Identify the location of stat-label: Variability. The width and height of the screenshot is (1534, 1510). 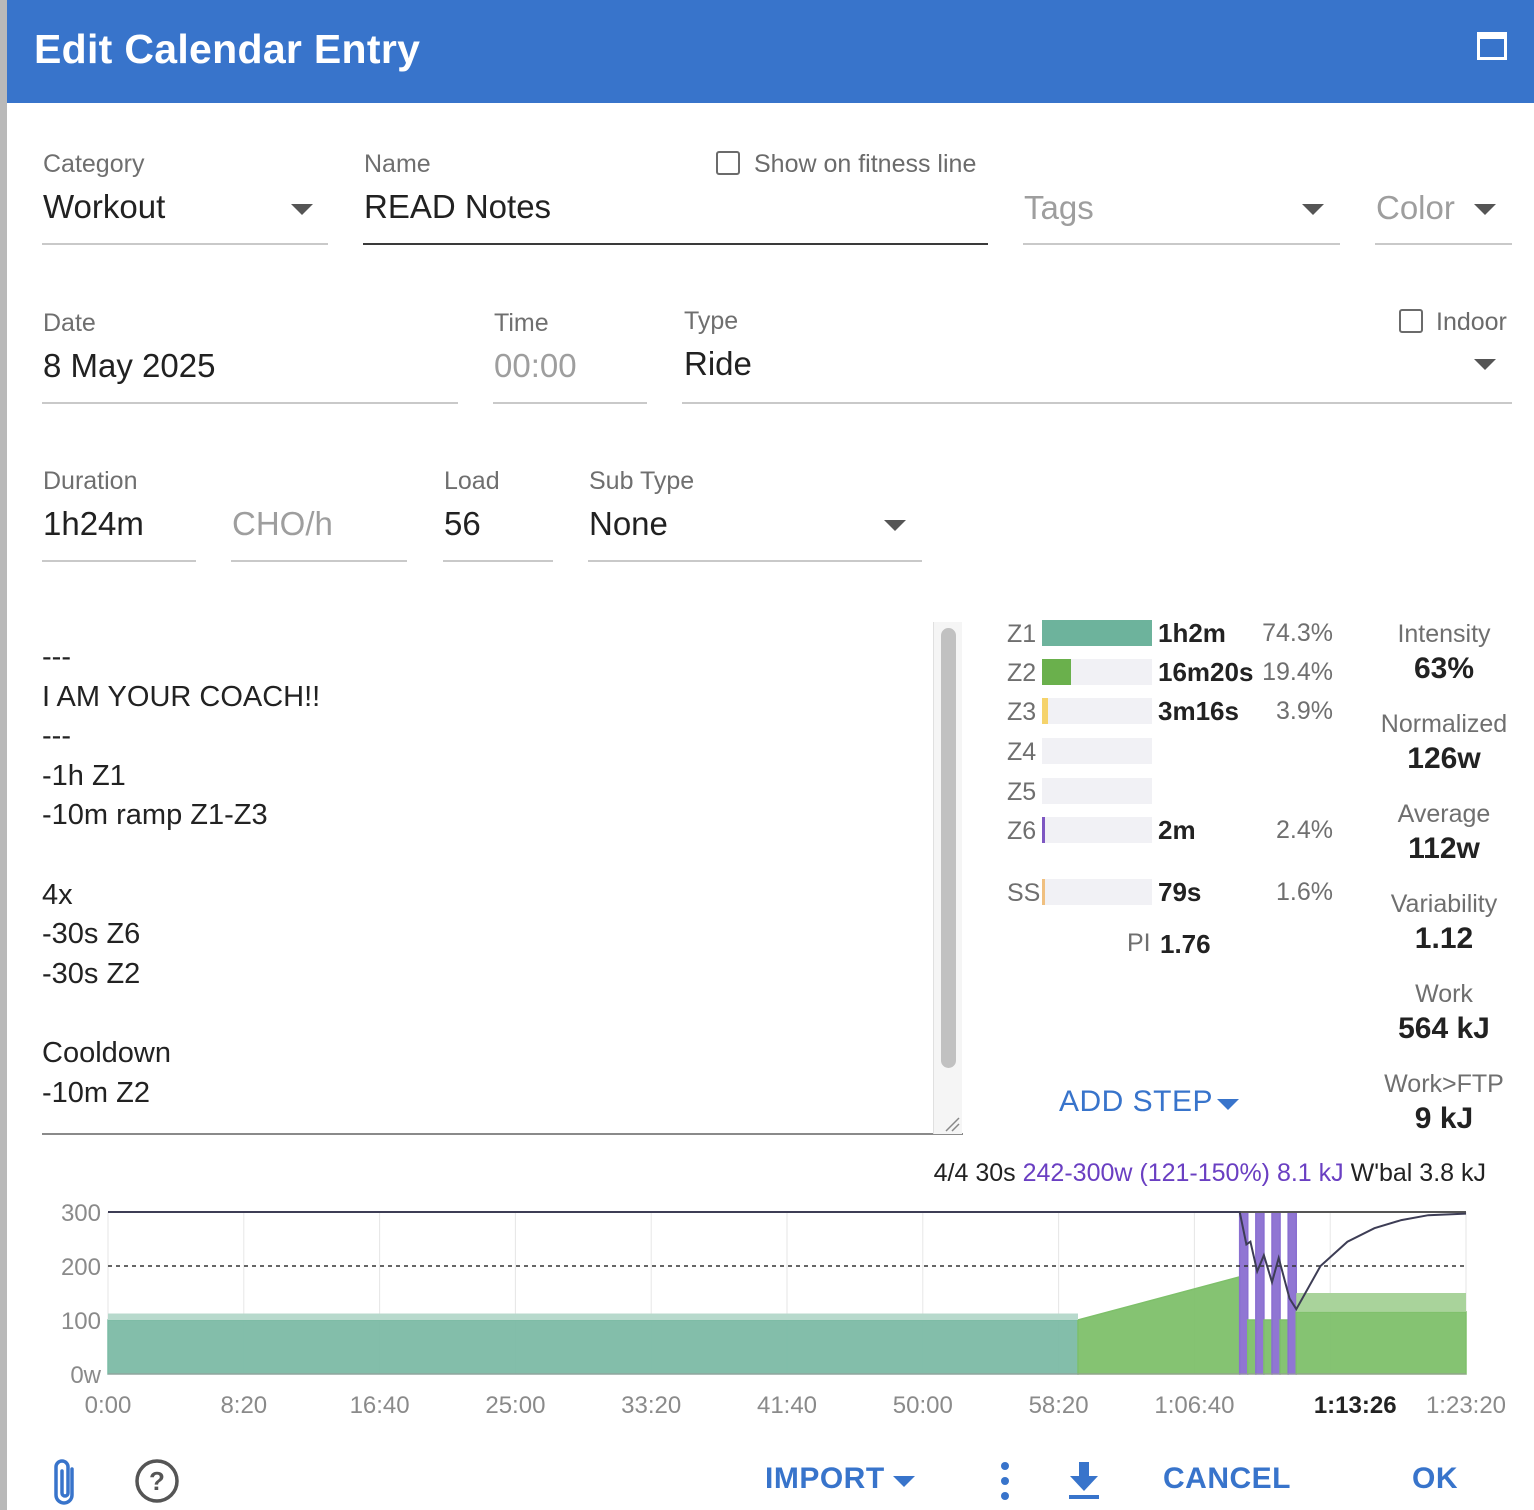
(1444, 904).